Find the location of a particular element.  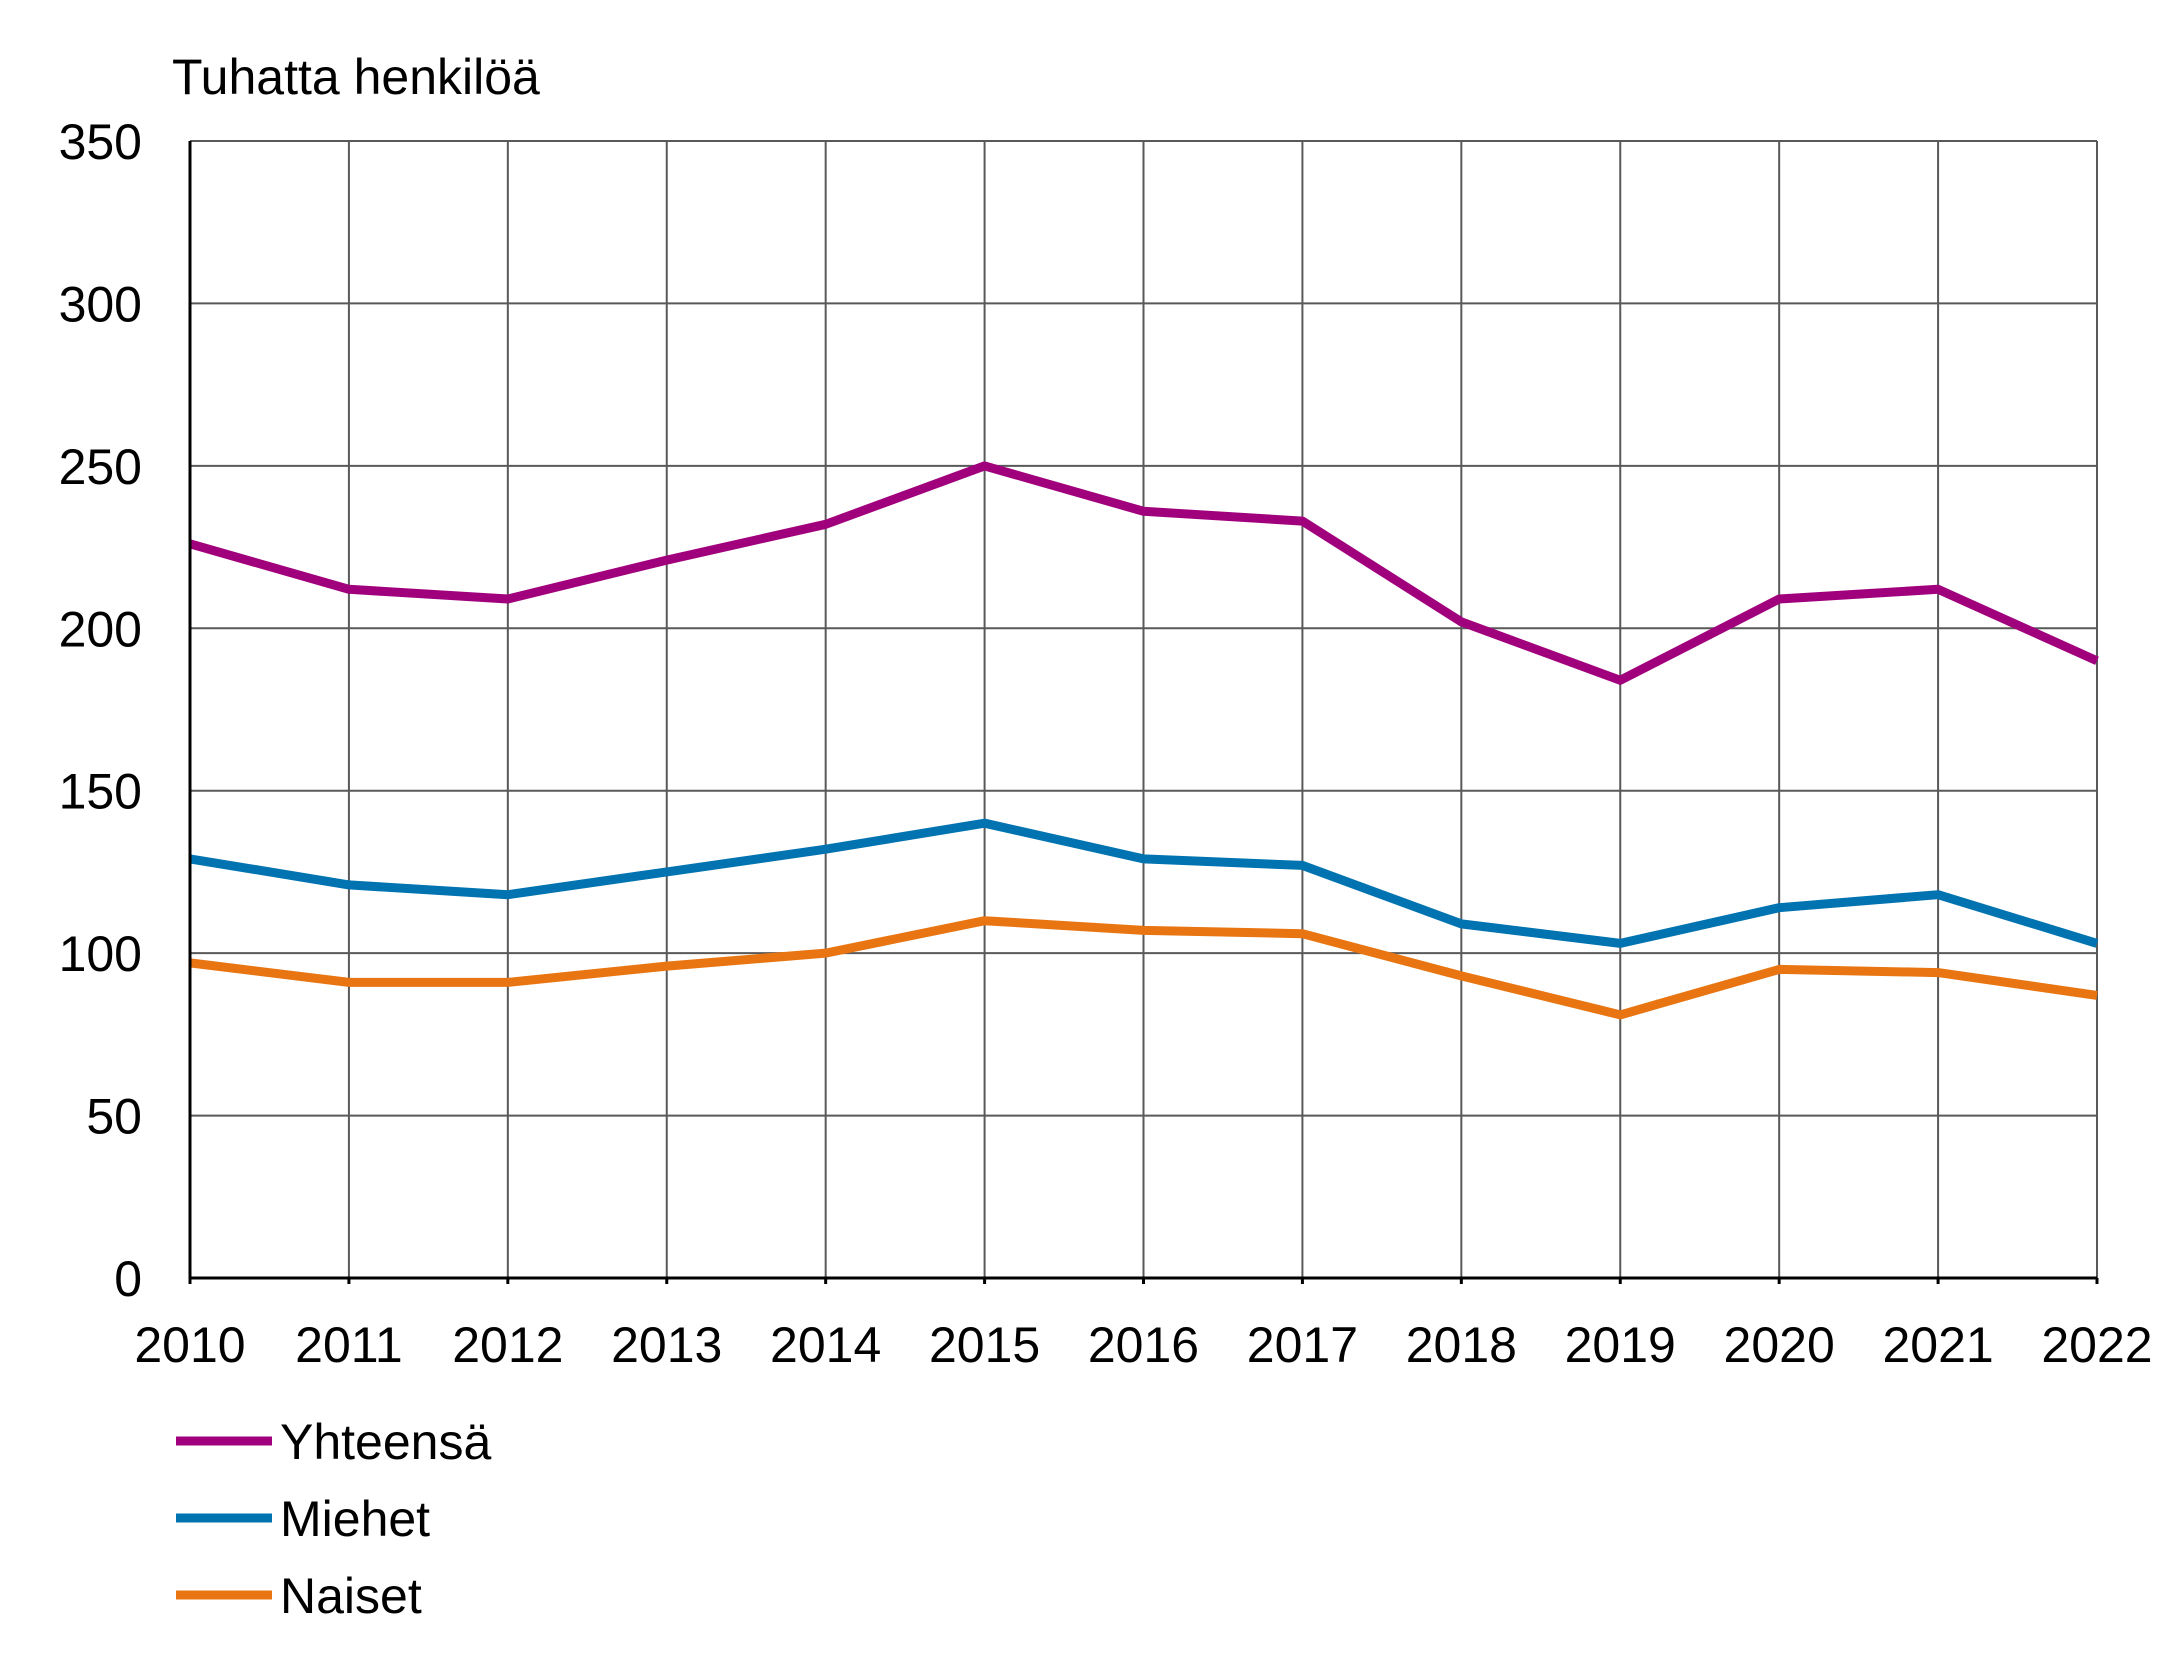

x-tick-label: 2020 is located at coordinates (1779, 1345).